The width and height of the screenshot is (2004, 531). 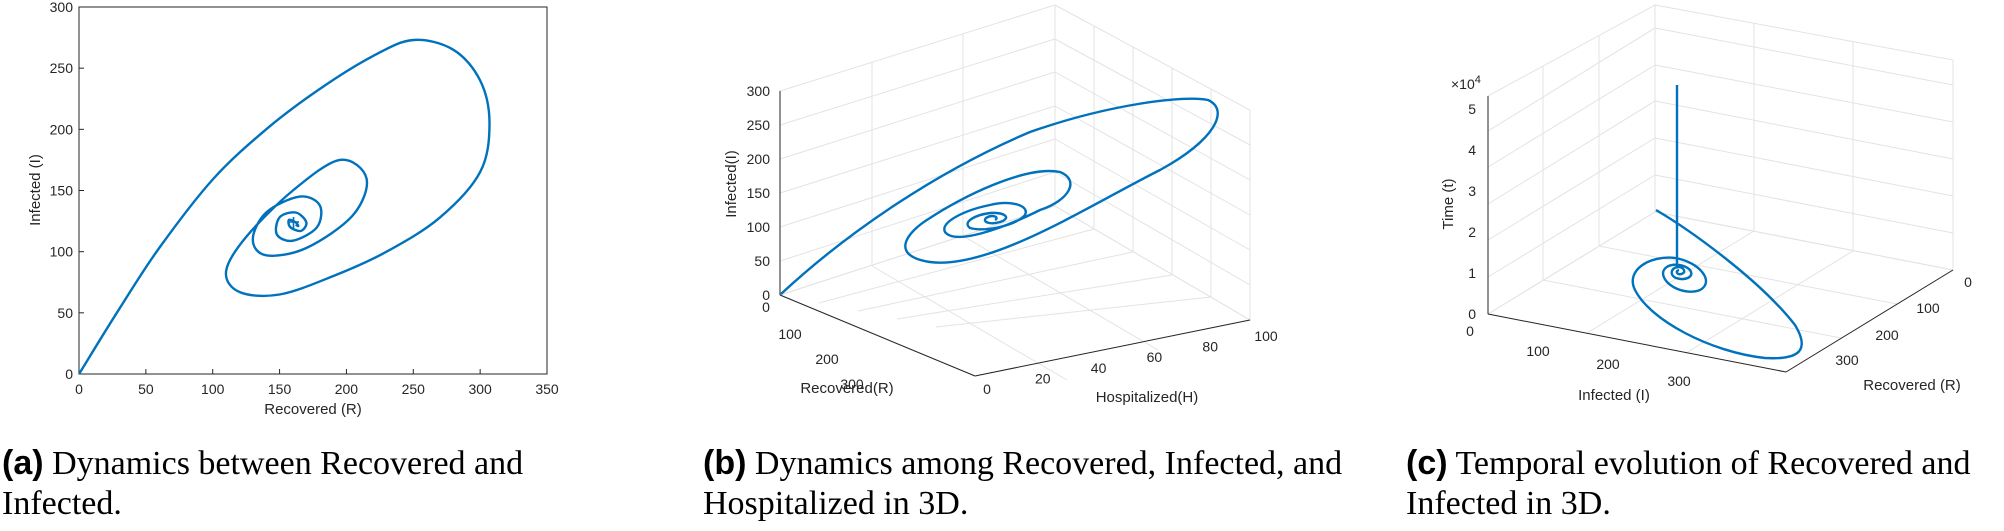 What do you see at coordinates (731, 184) in the screenshot?
I see `panel-b-z-label: Infected(I)` at bounding box center [731, 184].